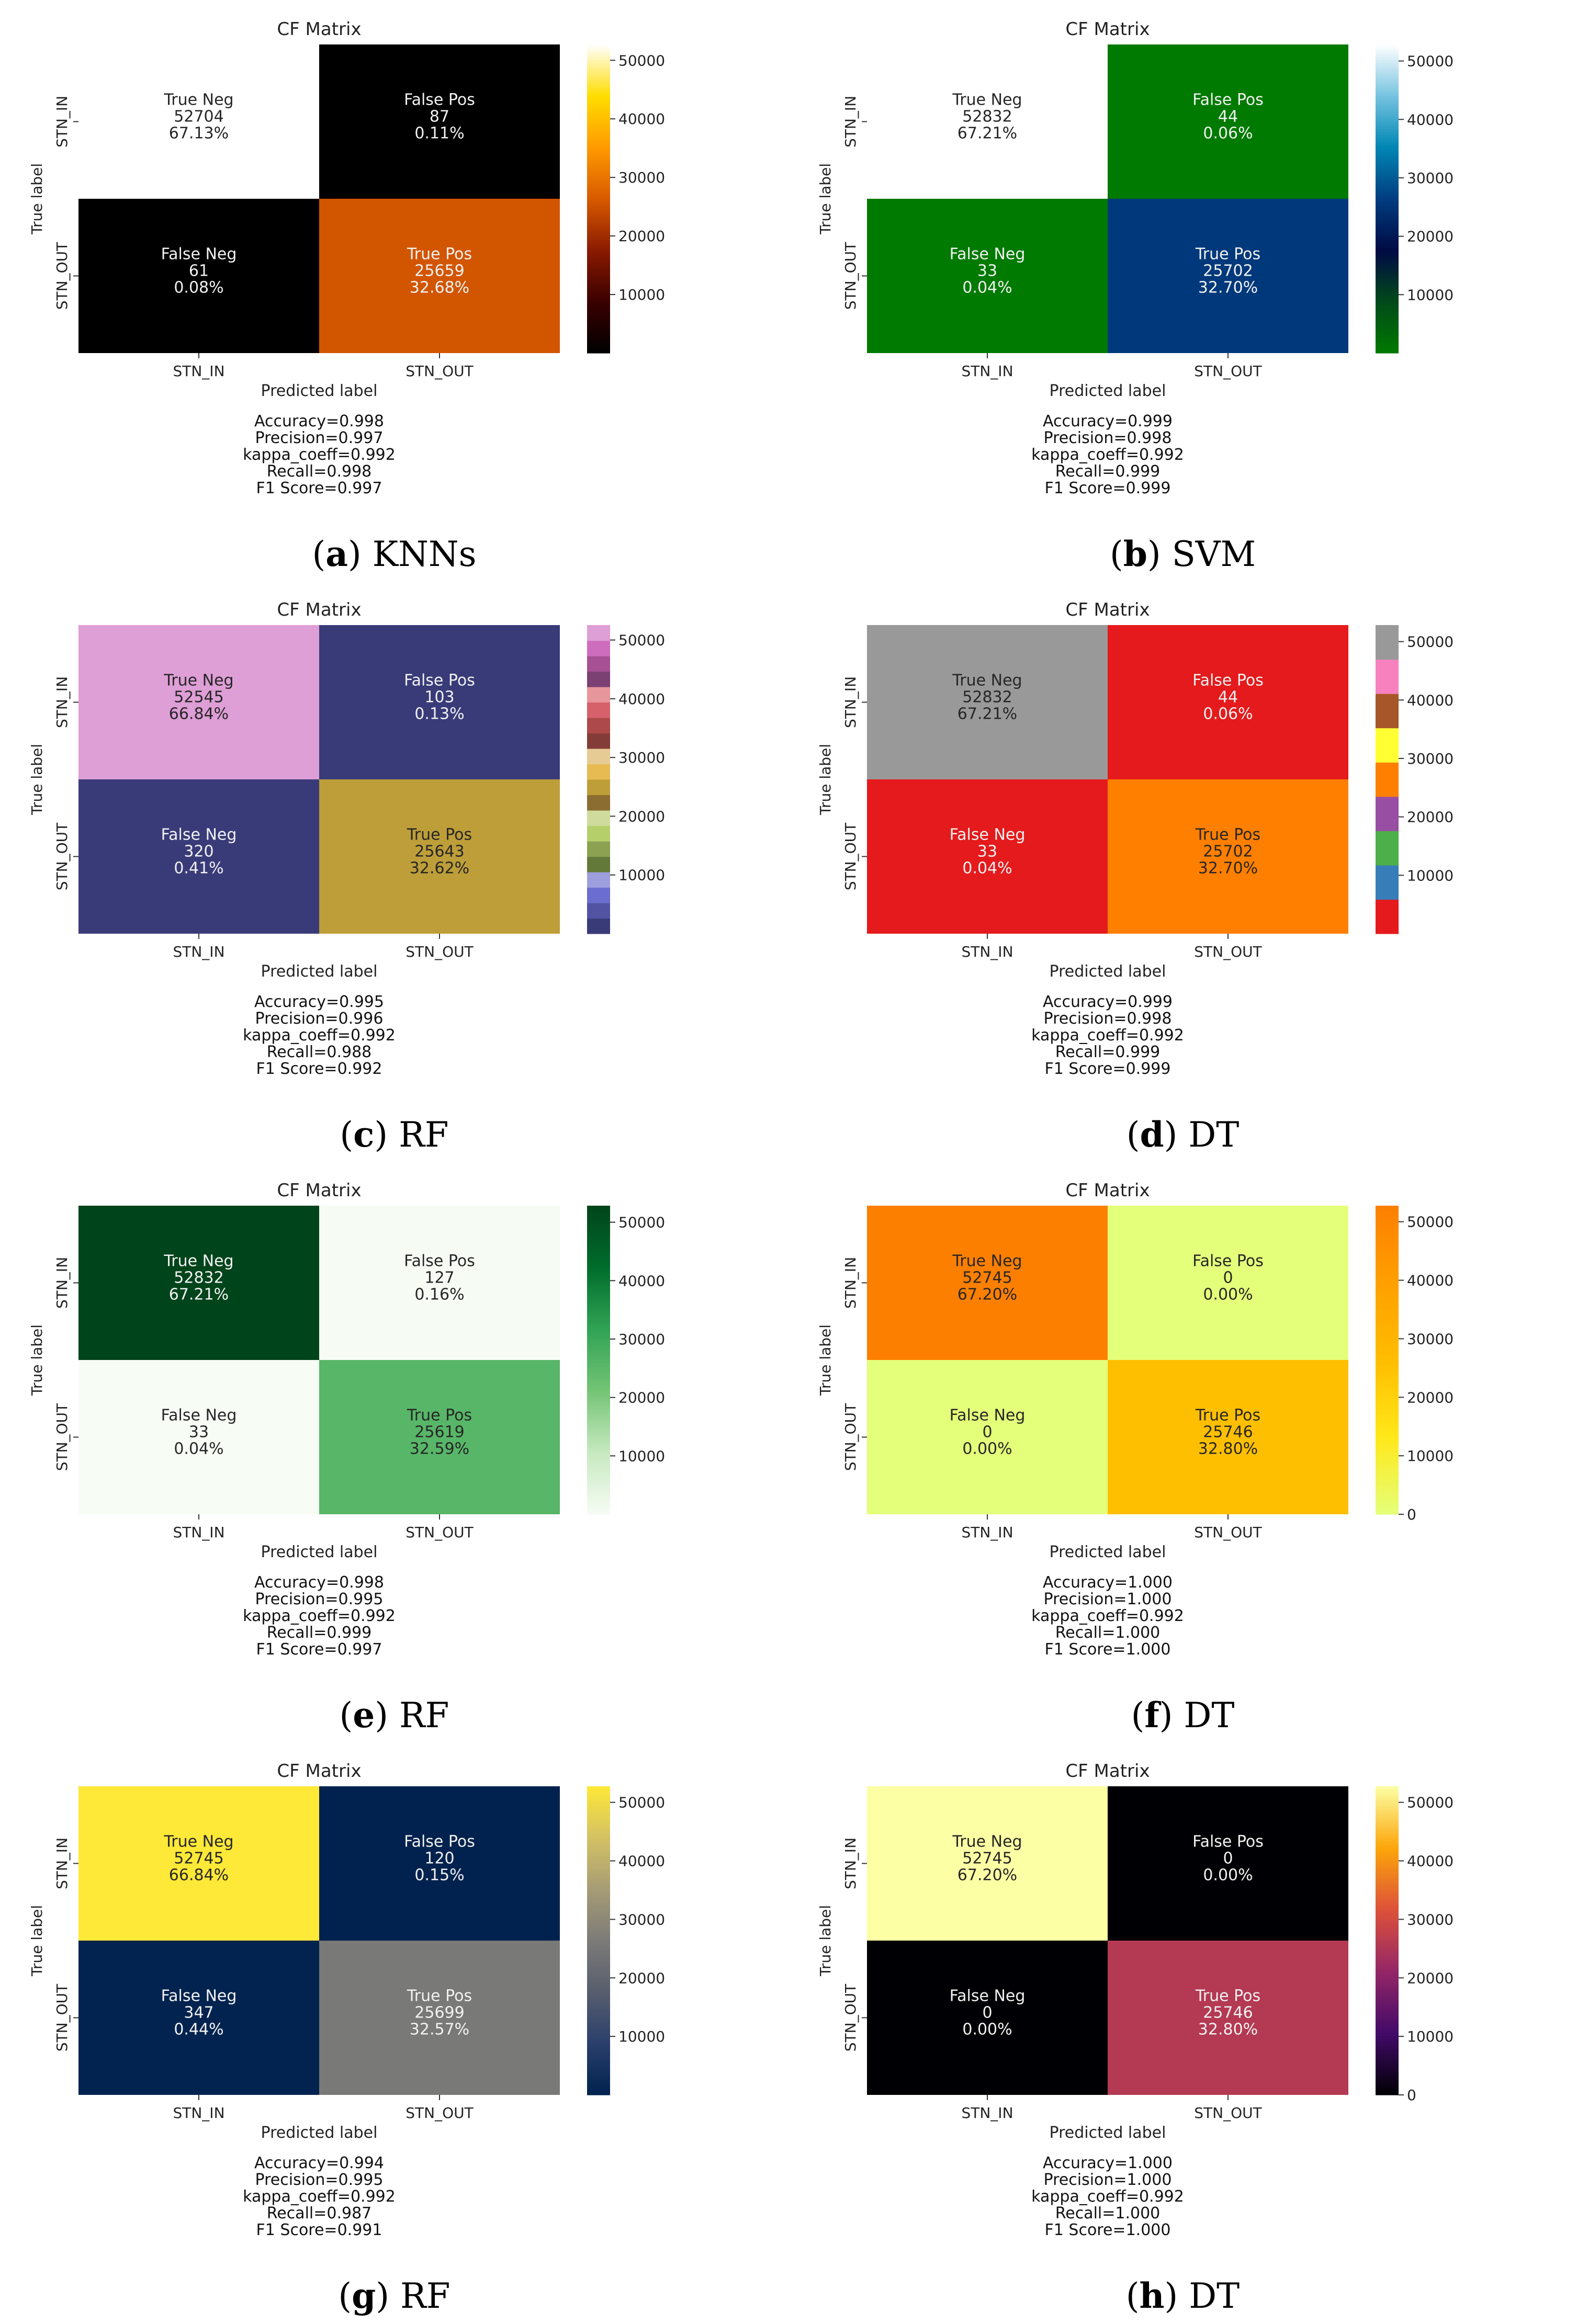  I want to click on x-tick-label: STN_OUT, so click(1228, 2113).